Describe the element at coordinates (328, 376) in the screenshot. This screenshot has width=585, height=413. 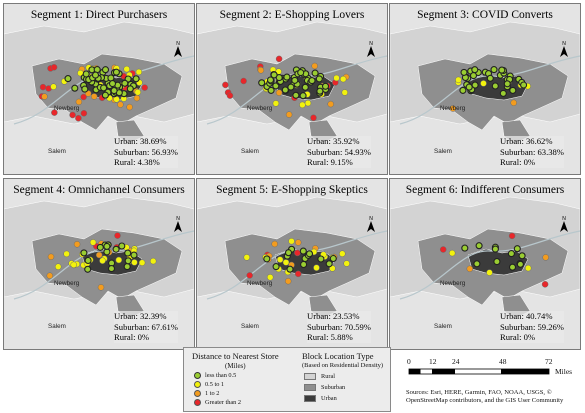
I see `legend-label: Rural` at that location.